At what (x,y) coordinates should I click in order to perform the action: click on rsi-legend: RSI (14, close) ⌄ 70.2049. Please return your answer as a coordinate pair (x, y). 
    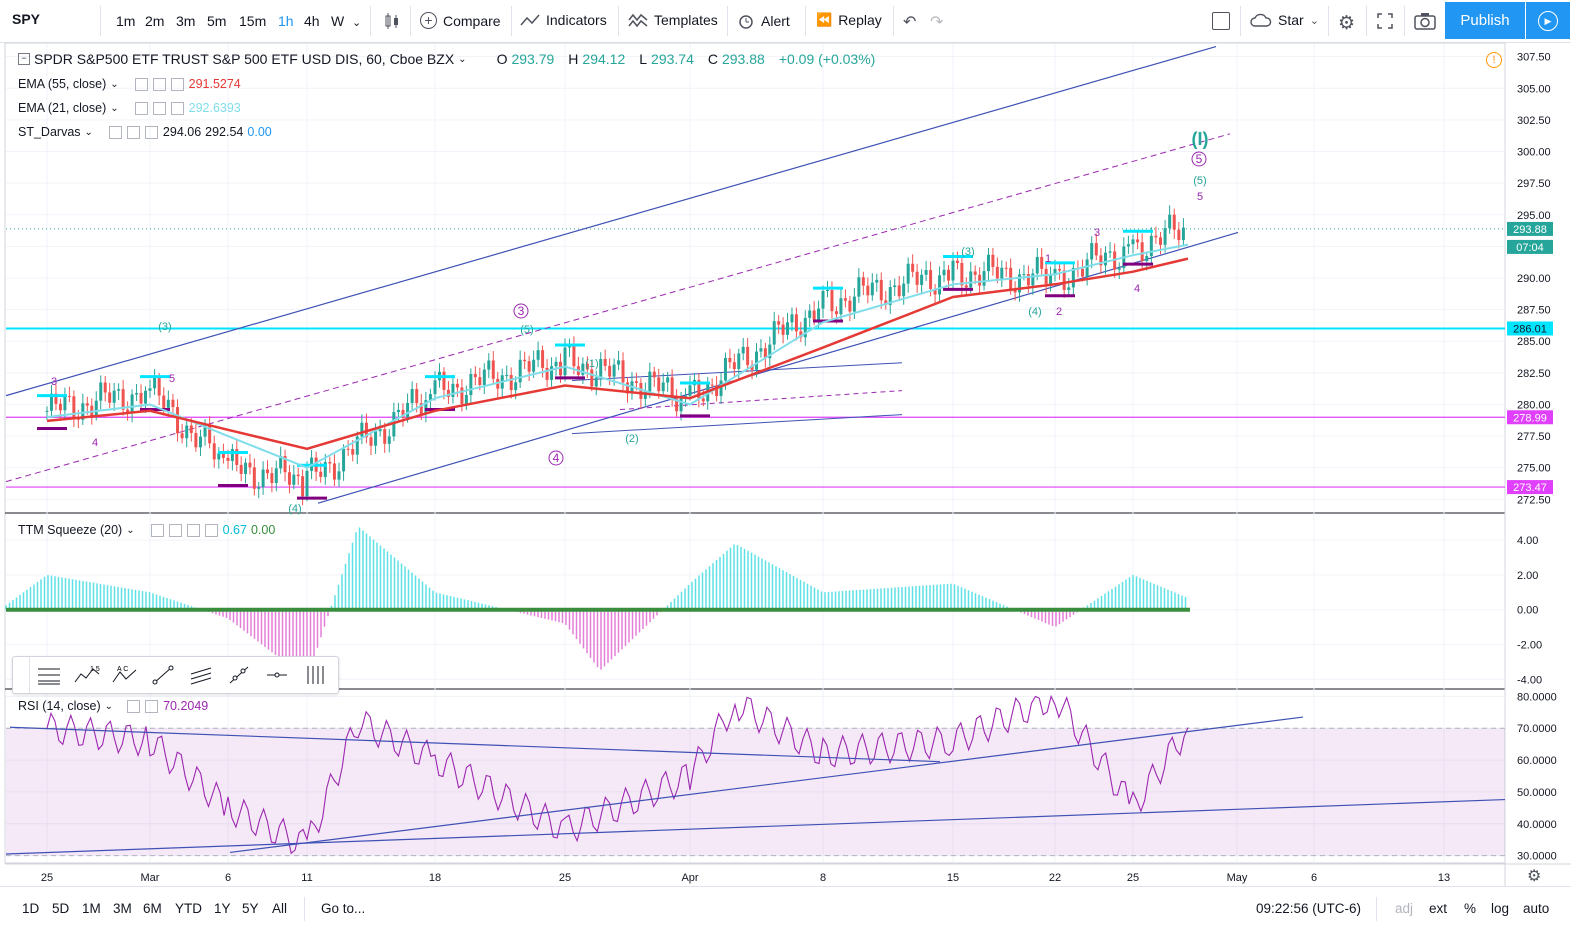
    Looking at the image, I should click on (113, 706).